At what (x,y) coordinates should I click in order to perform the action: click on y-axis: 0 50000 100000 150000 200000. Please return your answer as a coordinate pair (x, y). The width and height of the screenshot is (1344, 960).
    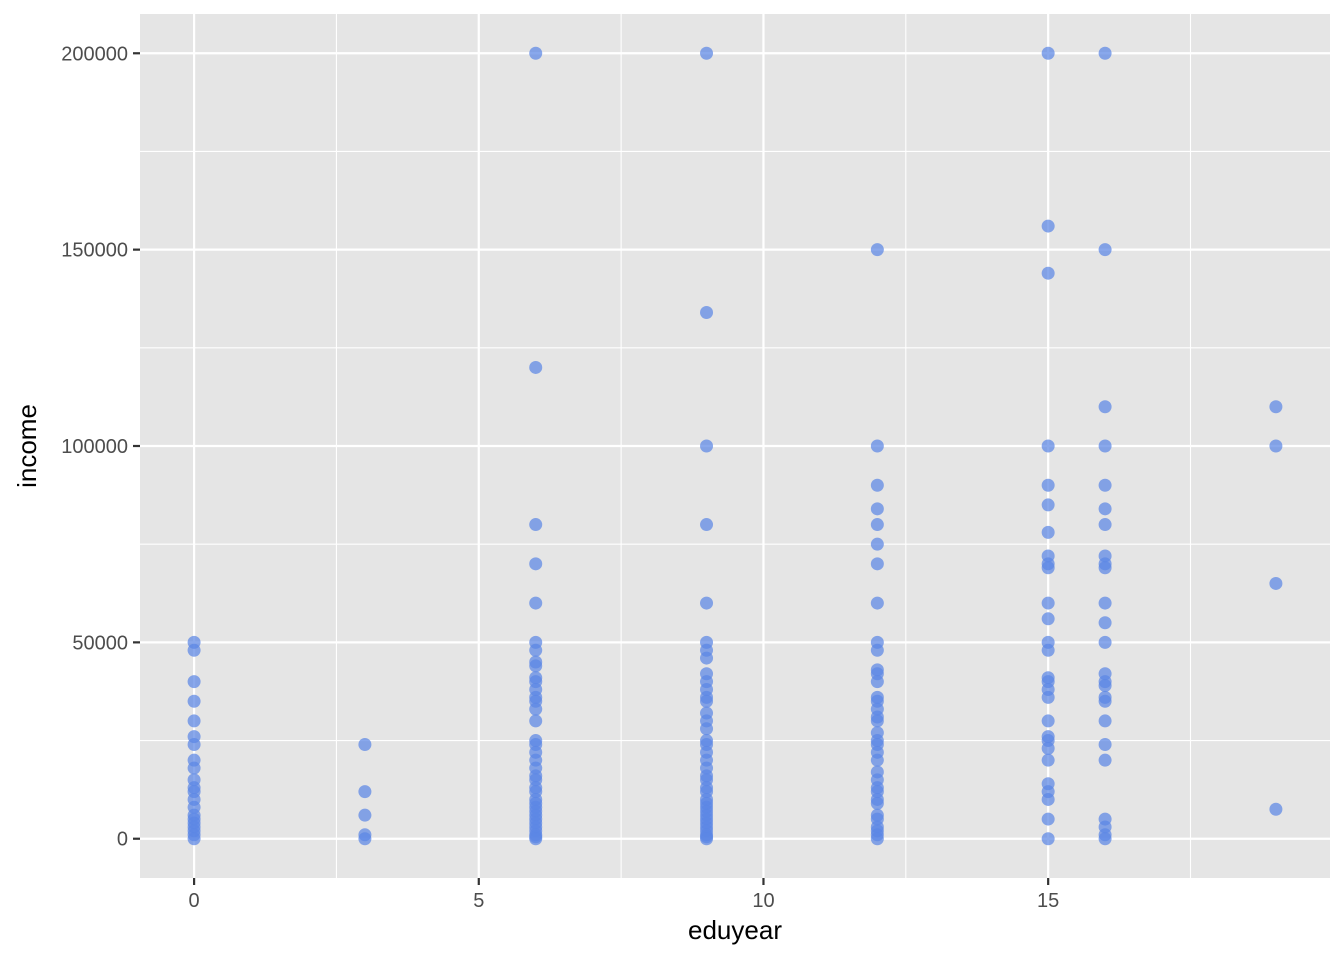
    Looking at the image, I should click on (100, 447).